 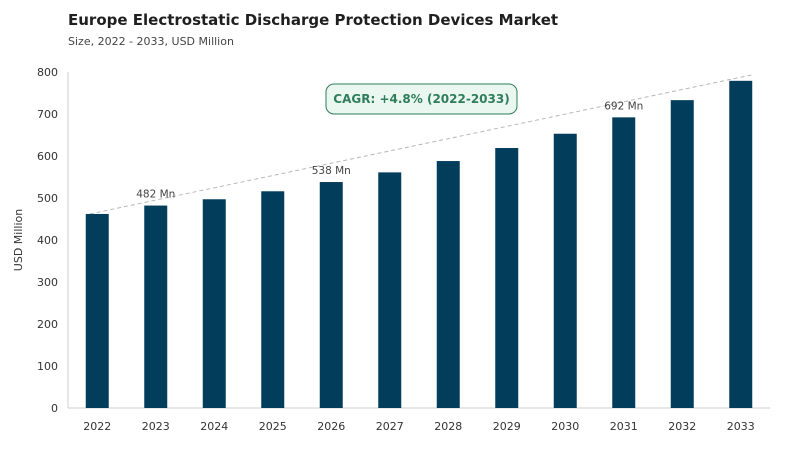 I want to click on x-tick-label: 2033, so click(x=741, y=426).